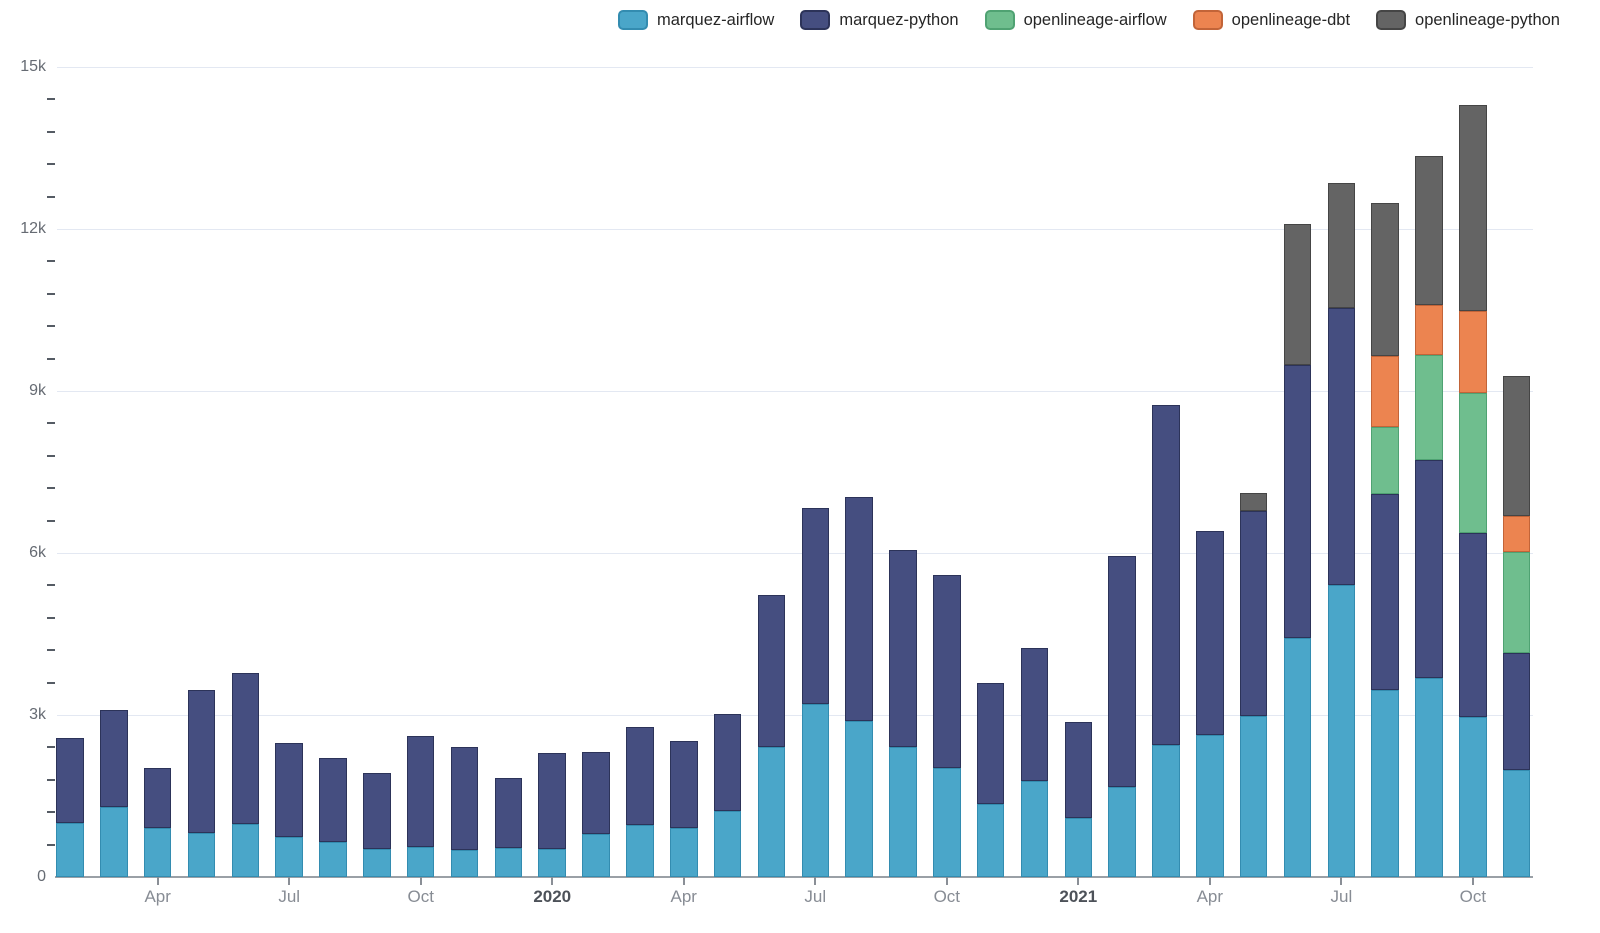 This screenshot has width=1600, height=933. I want to click on y-axis-label: 3k, so click(37, 714).